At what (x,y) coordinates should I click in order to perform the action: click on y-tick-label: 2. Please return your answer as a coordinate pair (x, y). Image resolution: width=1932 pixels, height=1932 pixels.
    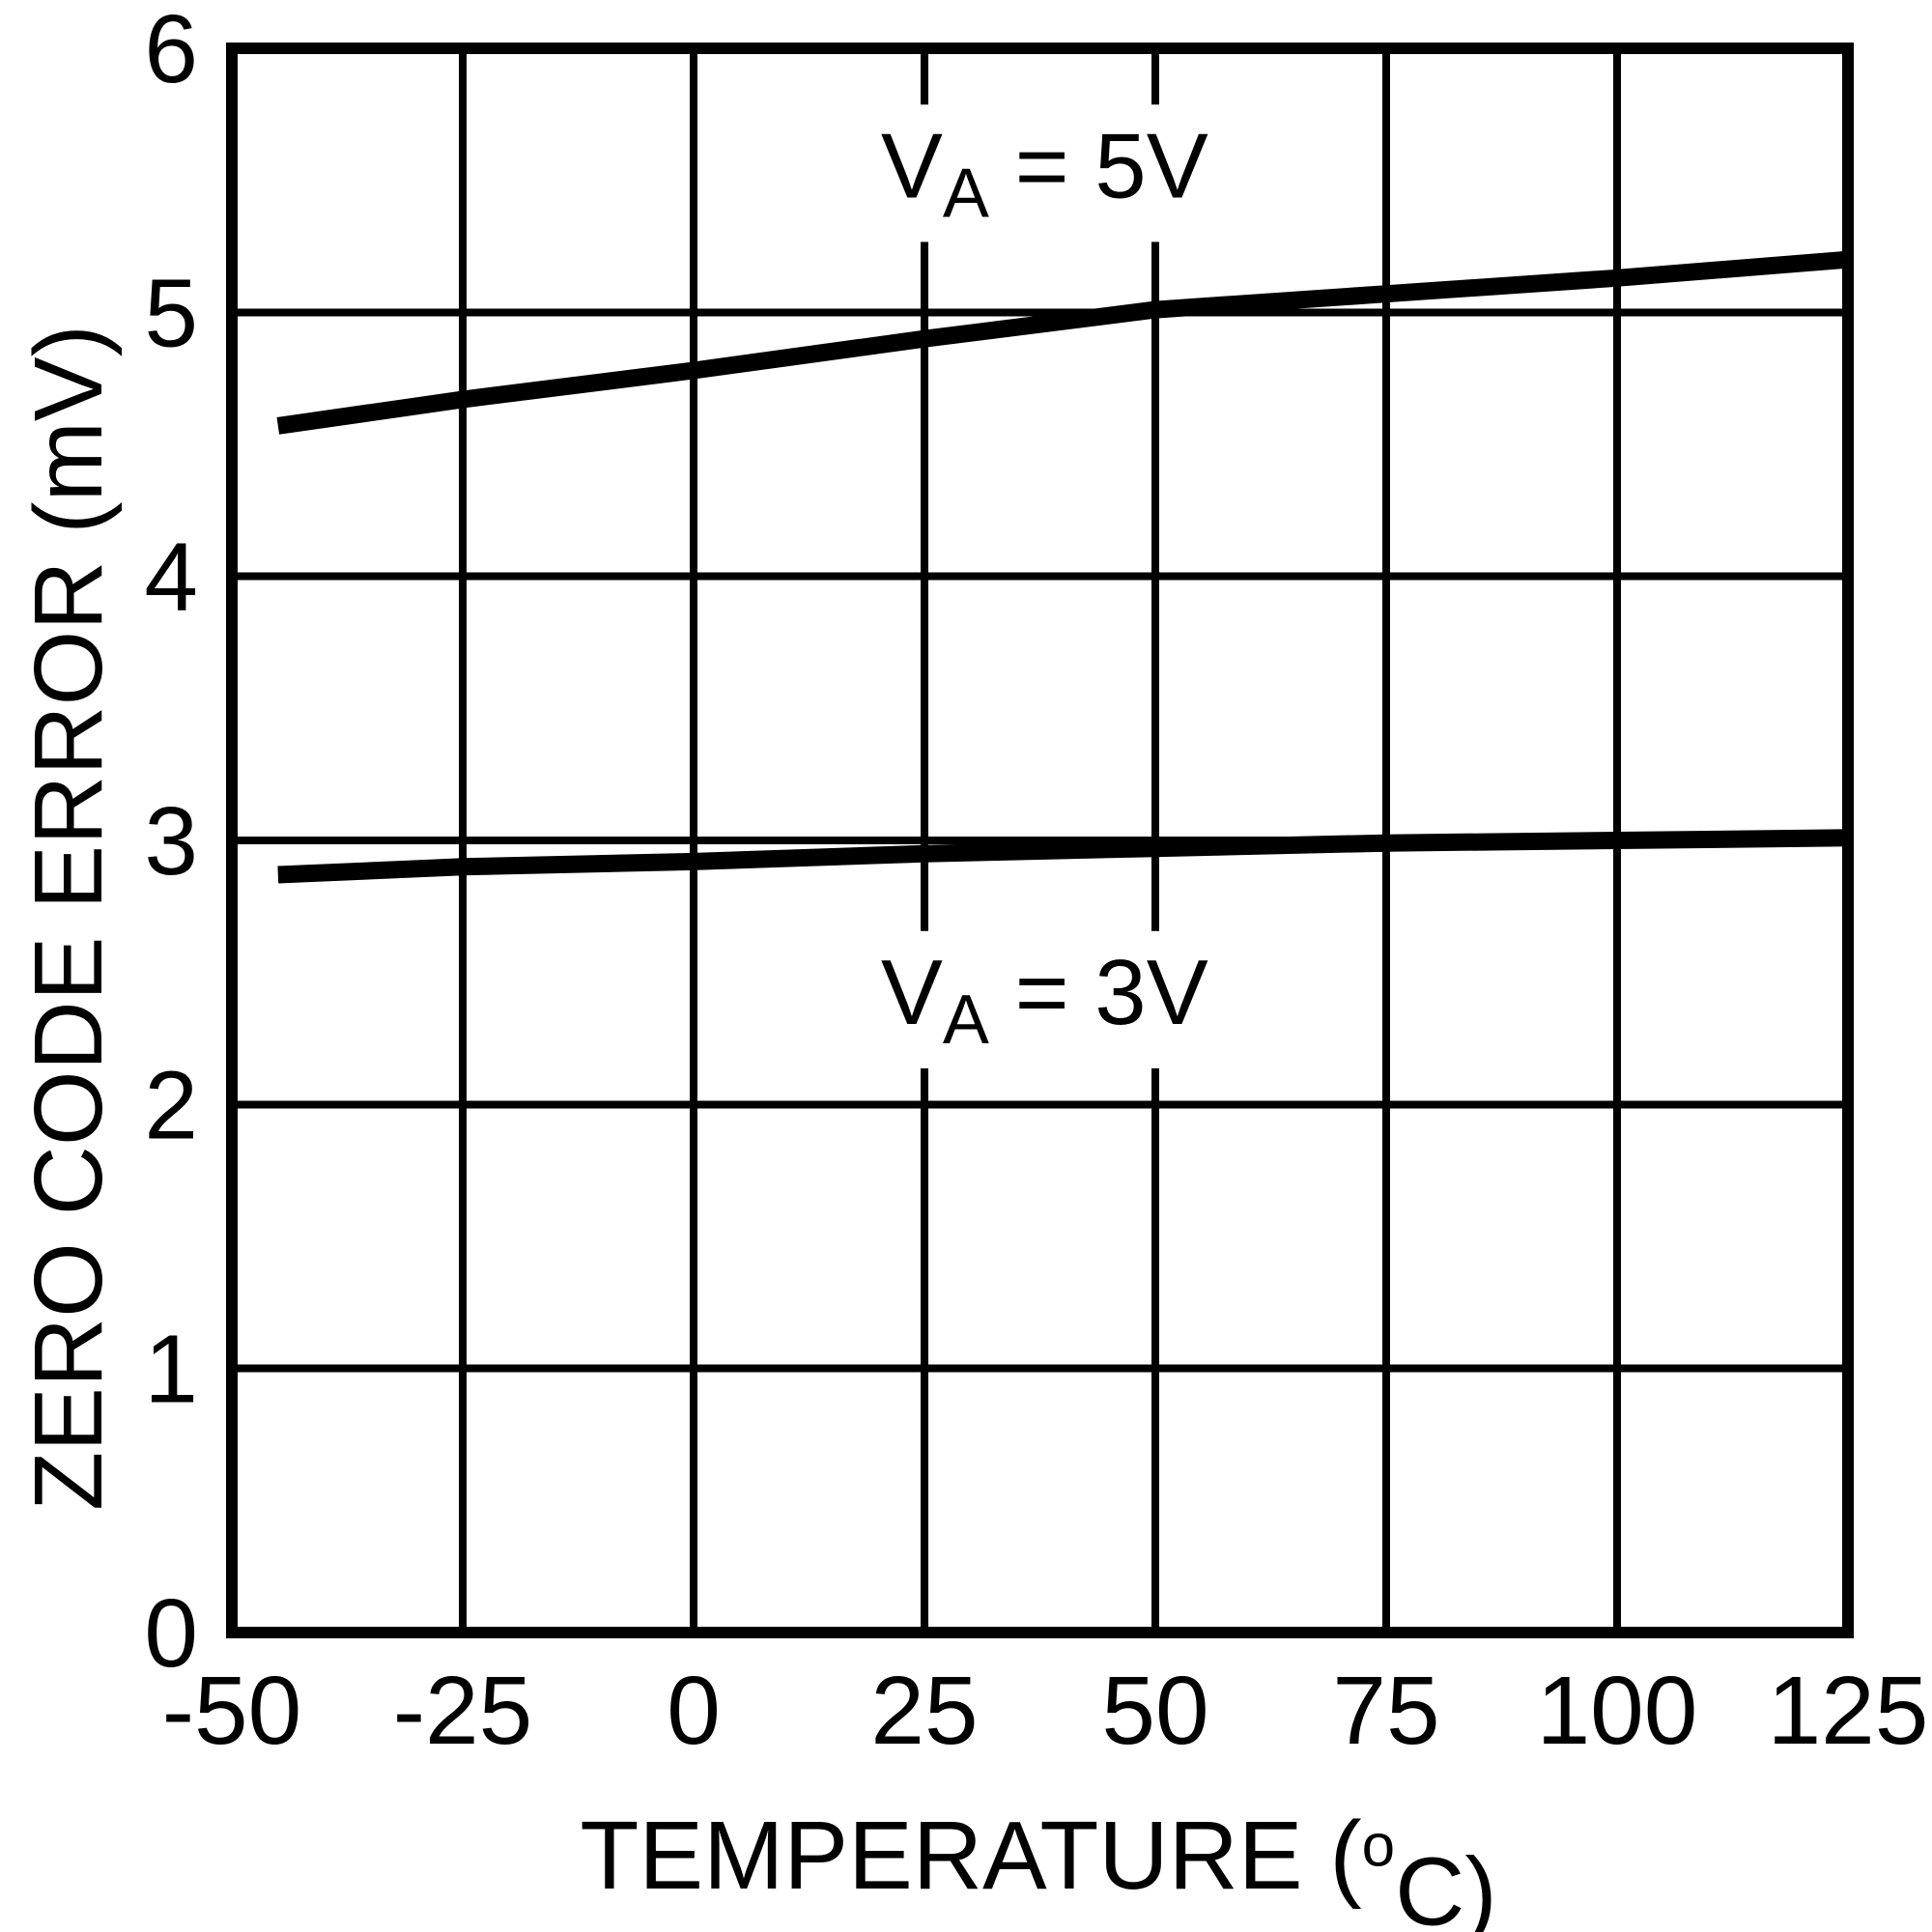
    Looking at the image, I should click on (171, 1105).